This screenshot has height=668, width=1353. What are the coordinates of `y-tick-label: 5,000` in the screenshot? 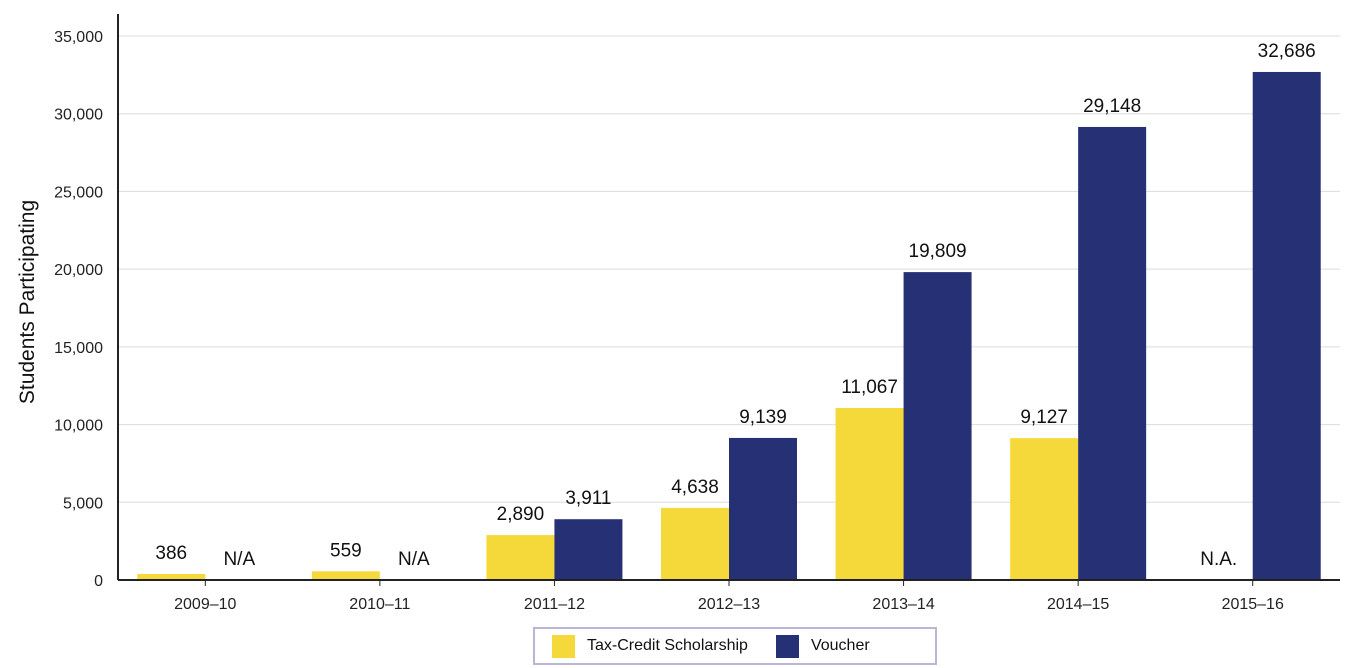 It's located at (83, 503).